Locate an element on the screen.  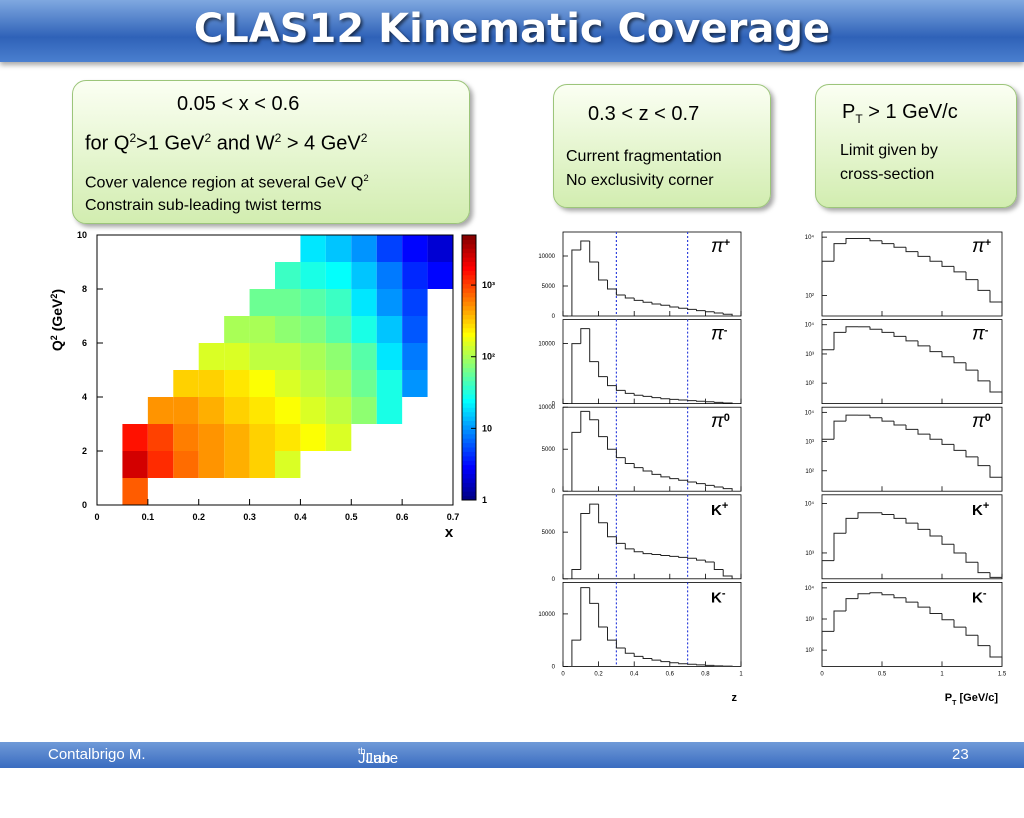
label-part: π is located at coordinates (979, 334).